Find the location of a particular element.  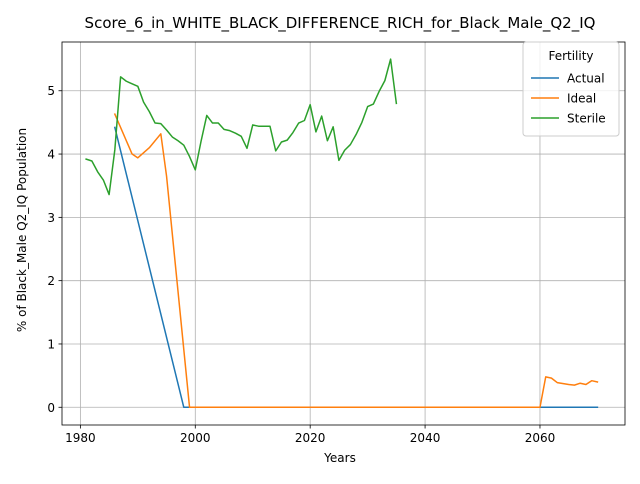

y-axis-label: % of Black_Male Q2_IQ Population is located at coordinates (22, 230).